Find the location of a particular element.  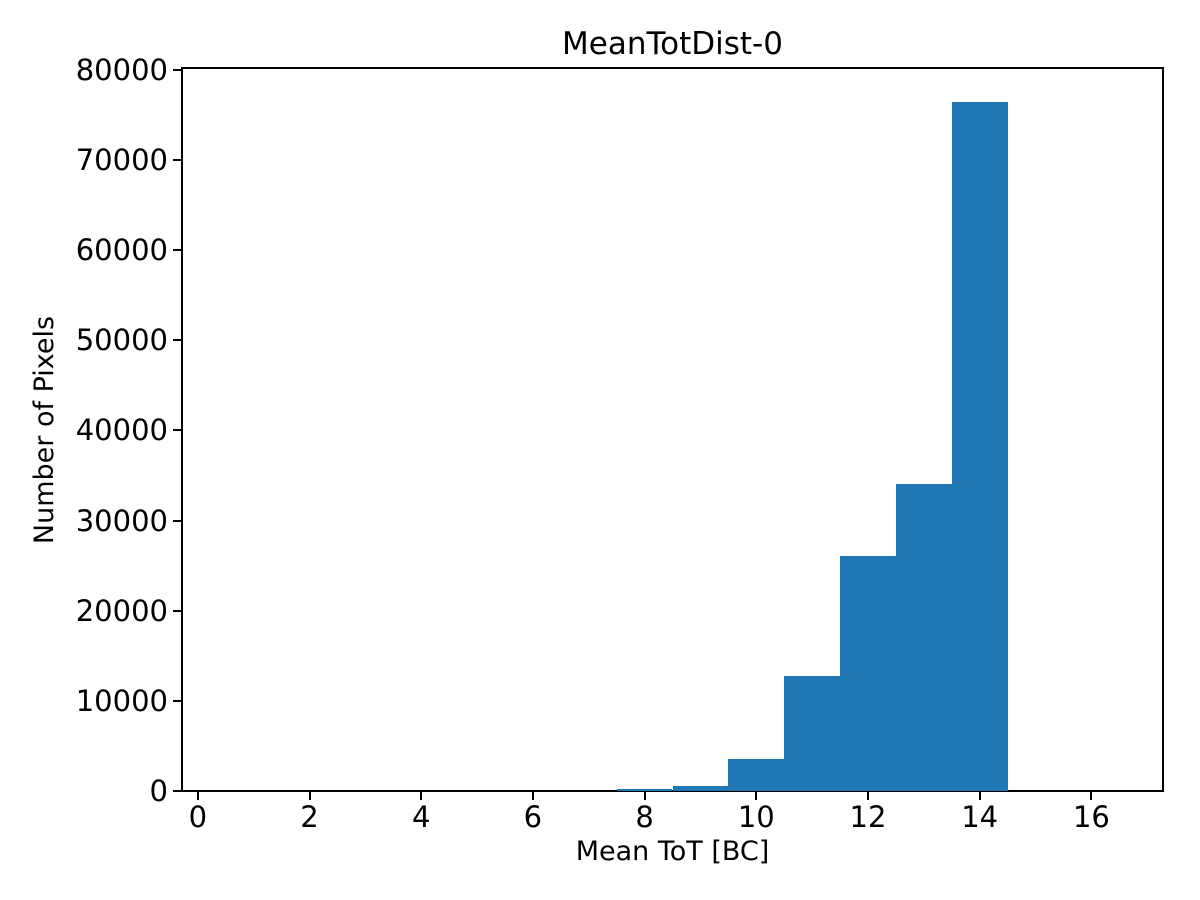

y-tick-label: 70000 is located at coordinates (121, 160).